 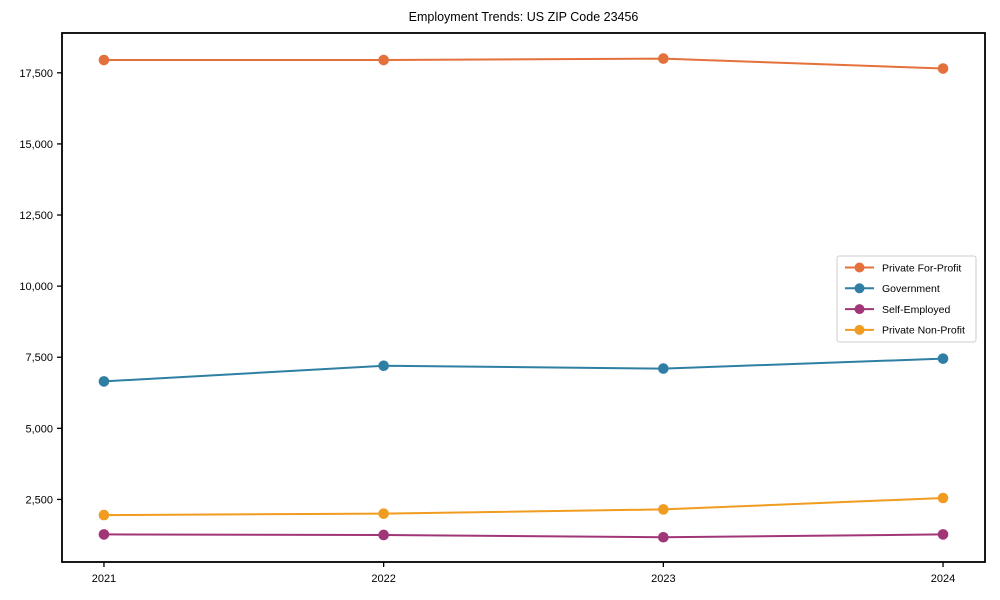 What do you see at coordinates (943, 579) in the screenshot?
I see `x-tick-label: 2024` at bounding box center [943, 579].